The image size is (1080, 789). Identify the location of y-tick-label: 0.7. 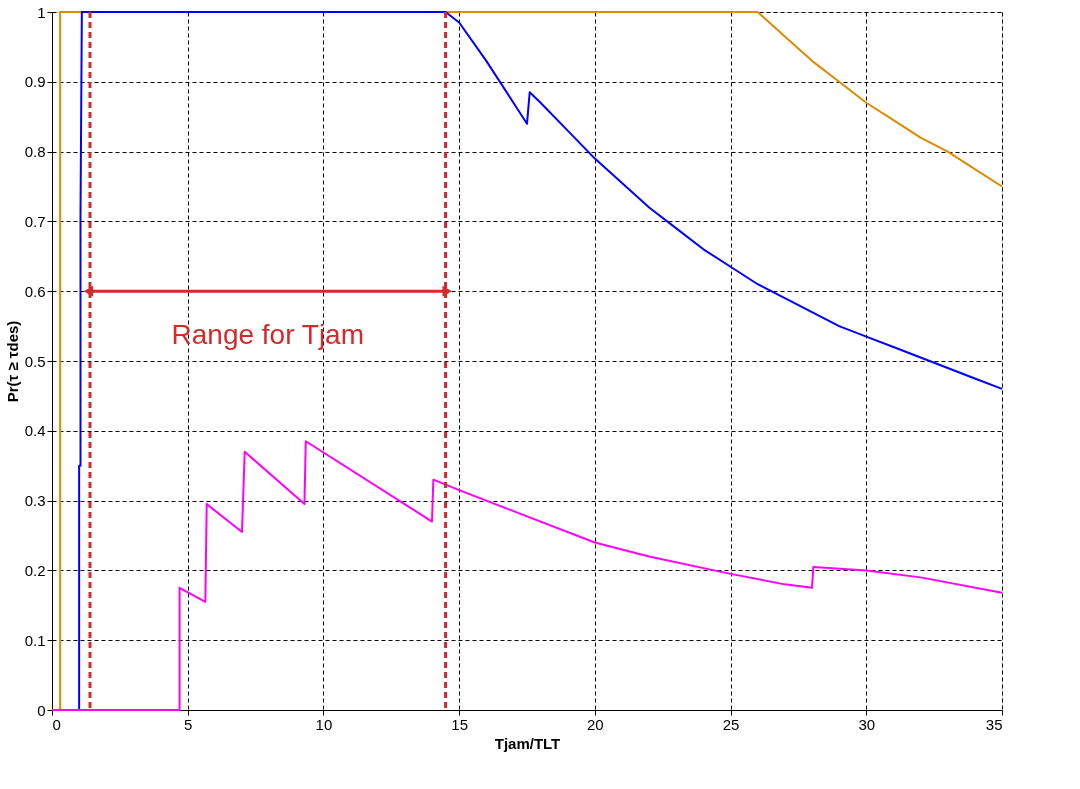
(35, 221).